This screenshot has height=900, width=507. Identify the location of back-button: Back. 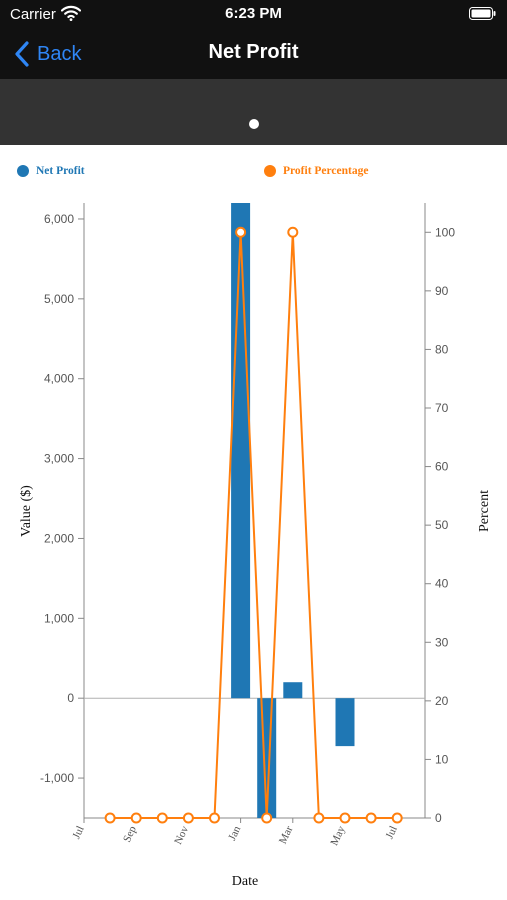
(47, 54).